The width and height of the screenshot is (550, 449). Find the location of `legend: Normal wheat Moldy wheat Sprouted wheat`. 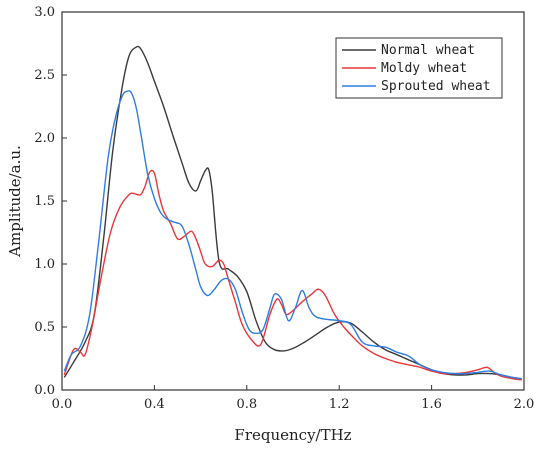

legend: Normal wheat Moldy wheat Sprouted wheat is located at coordinates (419, 68).